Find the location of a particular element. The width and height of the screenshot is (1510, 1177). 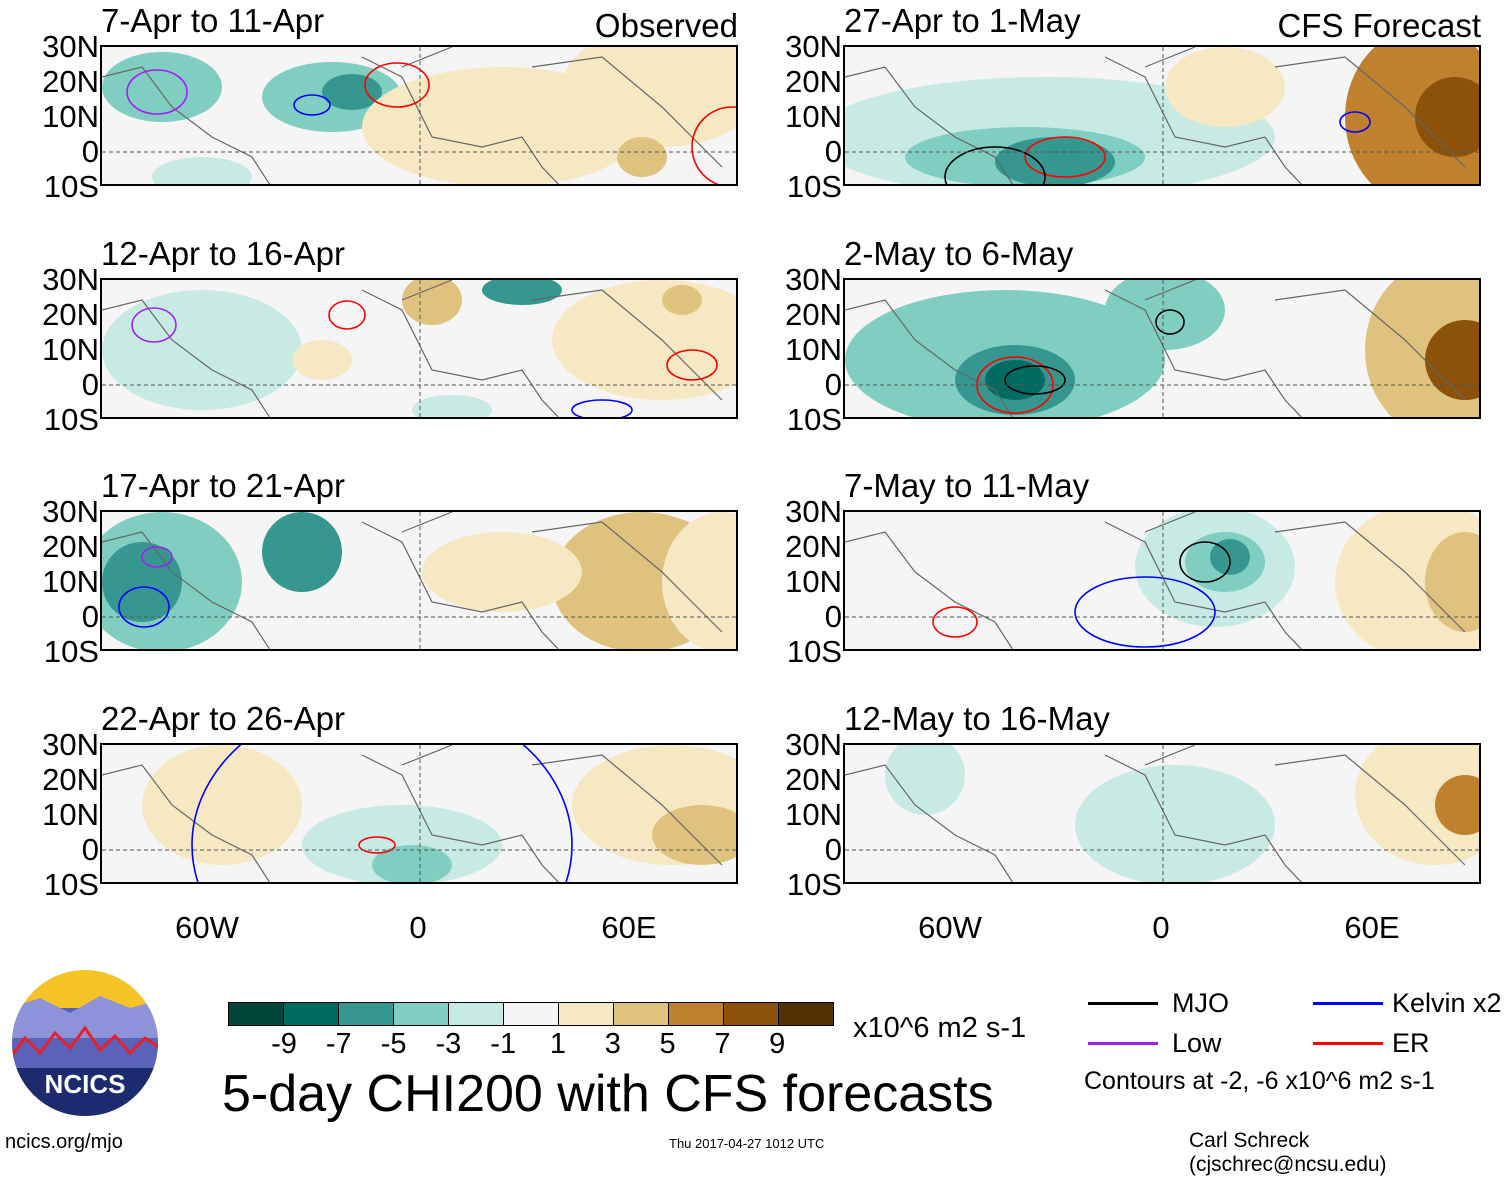

lon-tick-label: 60W is located at coordinates (950, 927).